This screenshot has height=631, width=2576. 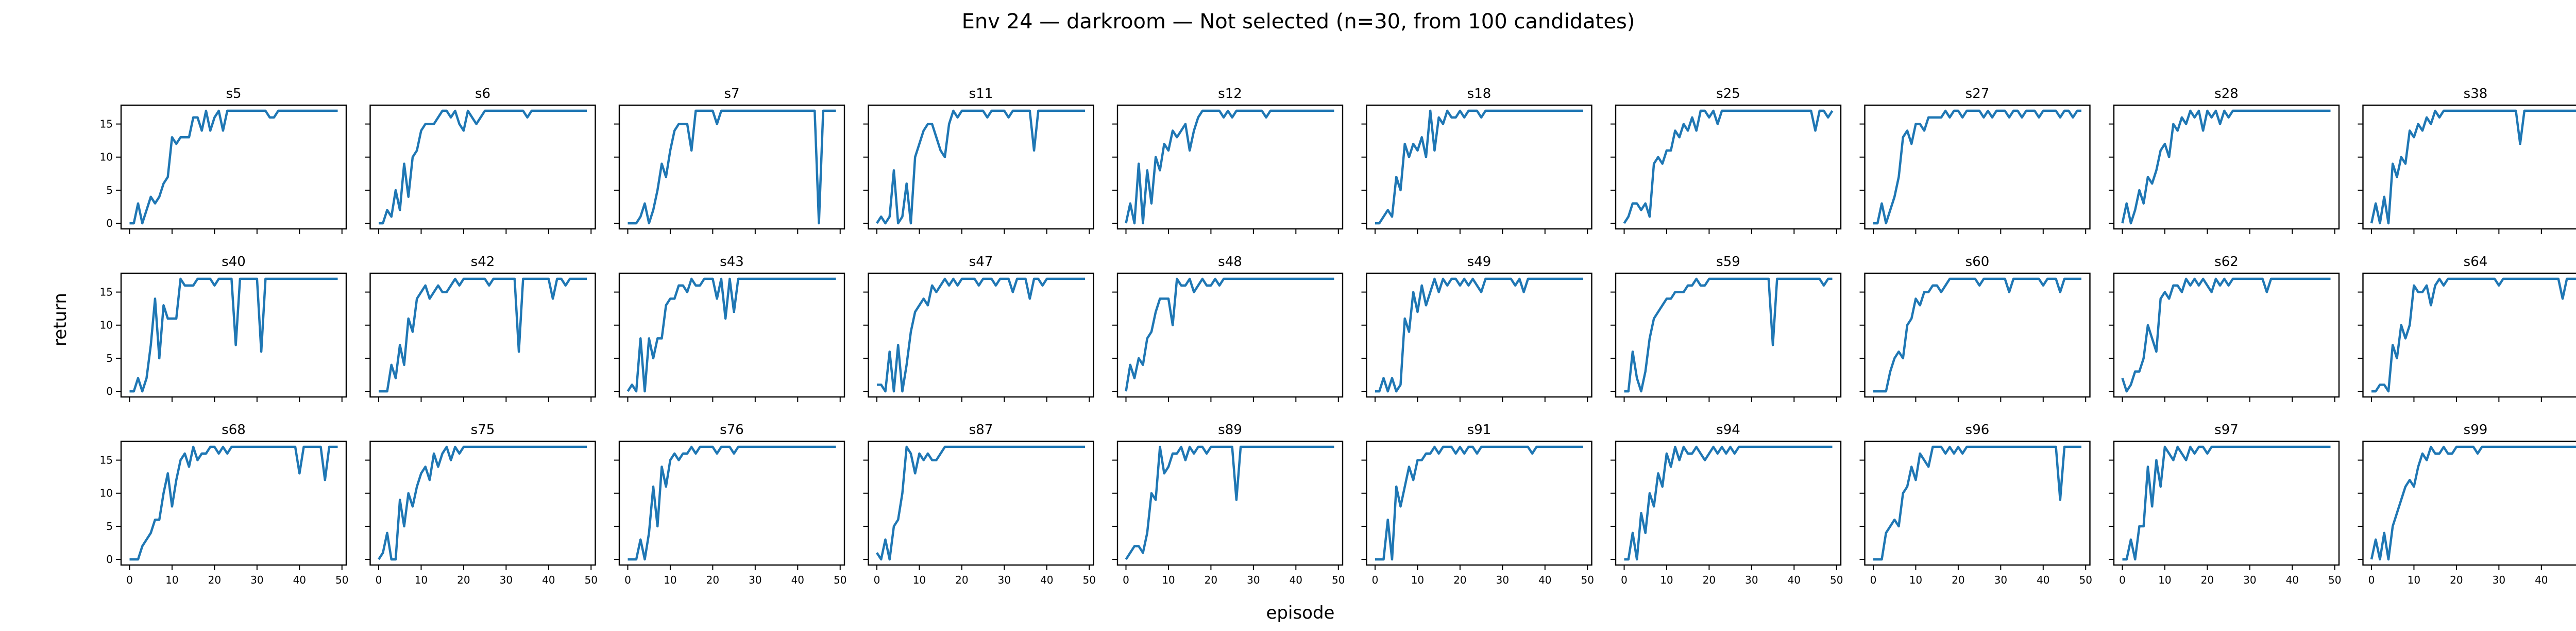 What do you see at coordinates (106, 460) in the screenshot?
I see `y-tick-label: 15` at bounding box center [106, 460].